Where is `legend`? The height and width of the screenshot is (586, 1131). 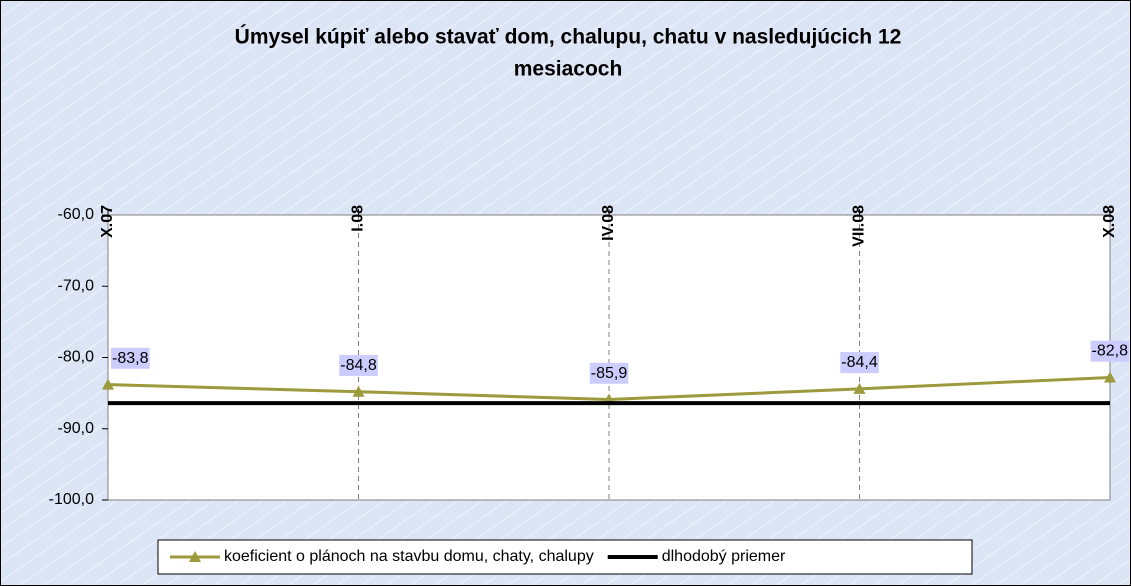 legend is located at coordinates (565, 557).